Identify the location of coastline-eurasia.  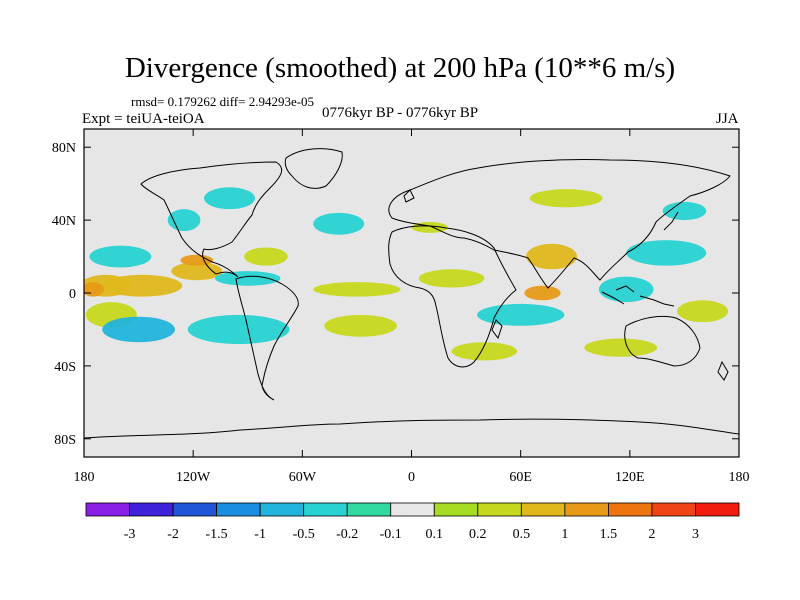
(559, 223).